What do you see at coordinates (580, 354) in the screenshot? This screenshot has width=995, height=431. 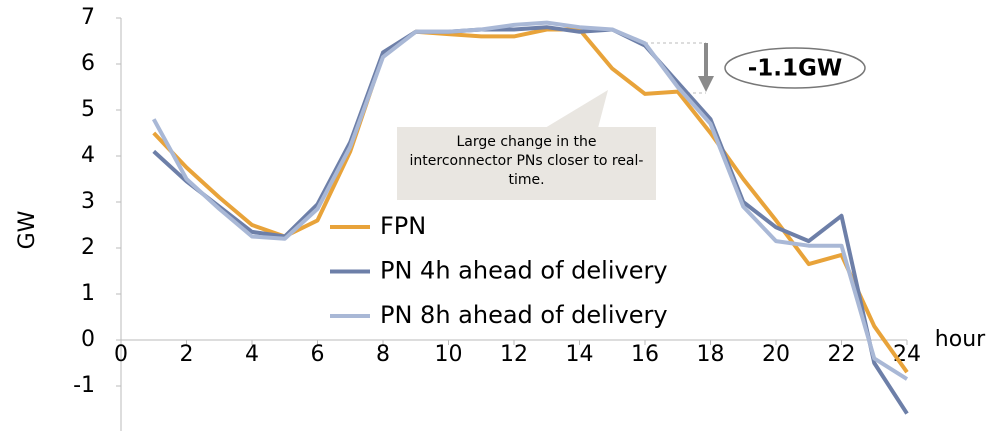 I see `x-tick-label: 14` at bounding box center [580, 354].